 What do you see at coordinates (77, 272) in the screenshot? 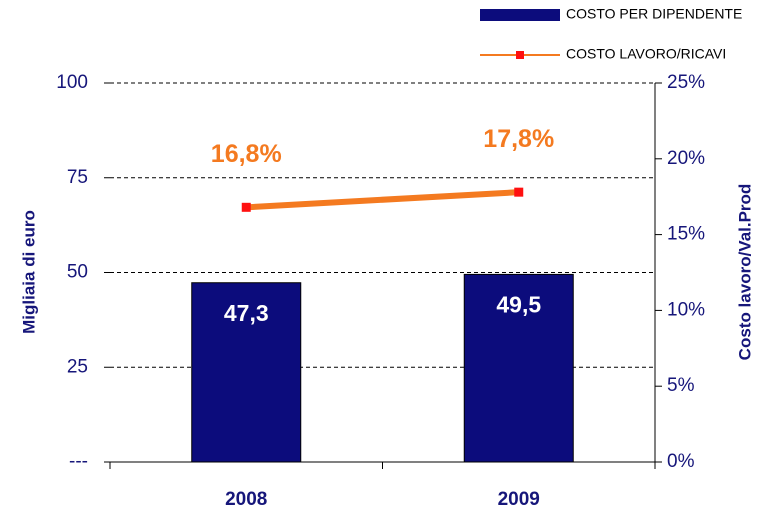
I see `y-tick-label: 50` at bounding box center [77, 272].